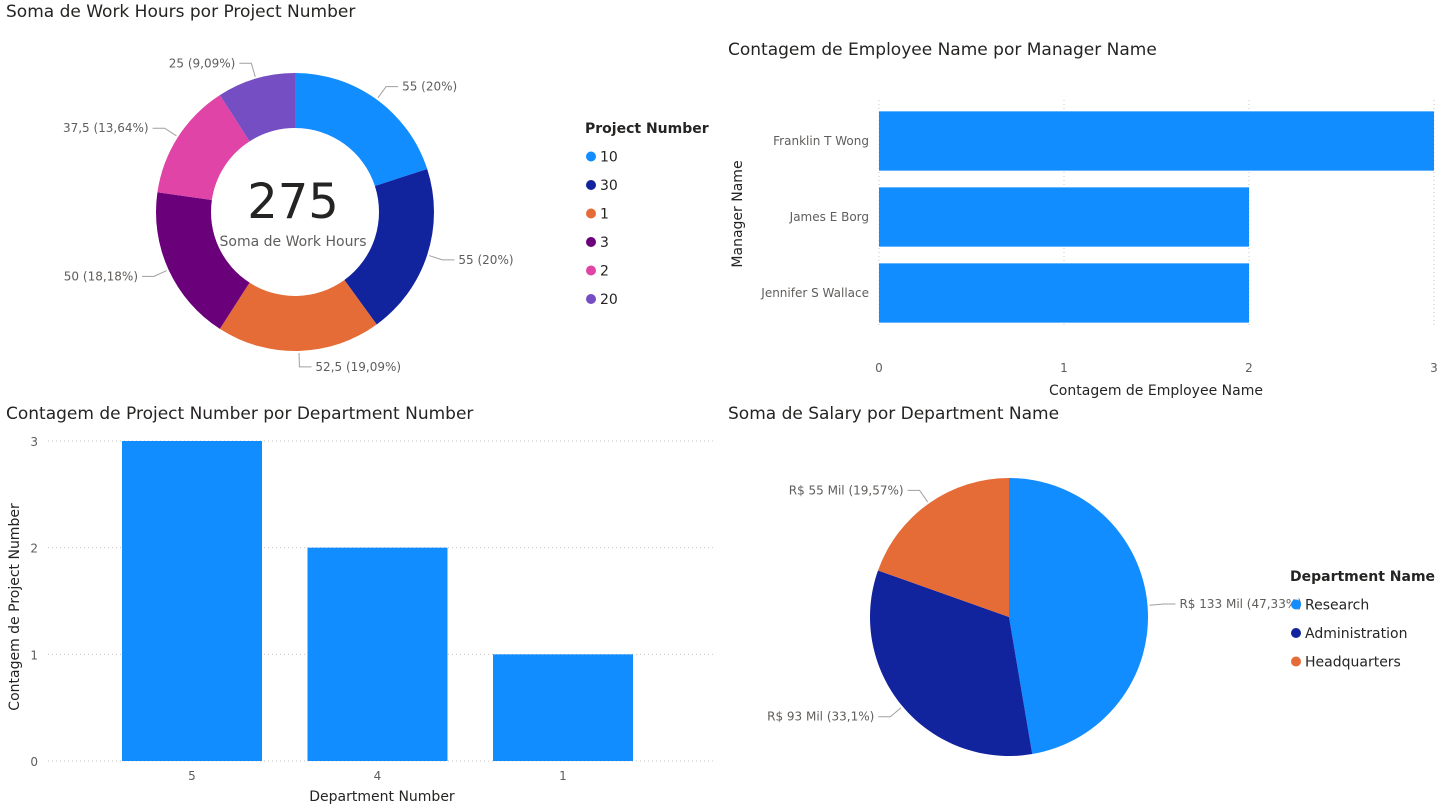  What do you see at coordinates (1064, 368) in the screenshot?
I see `hbar-x-tick: 1` at bounding box center [1064, 368].